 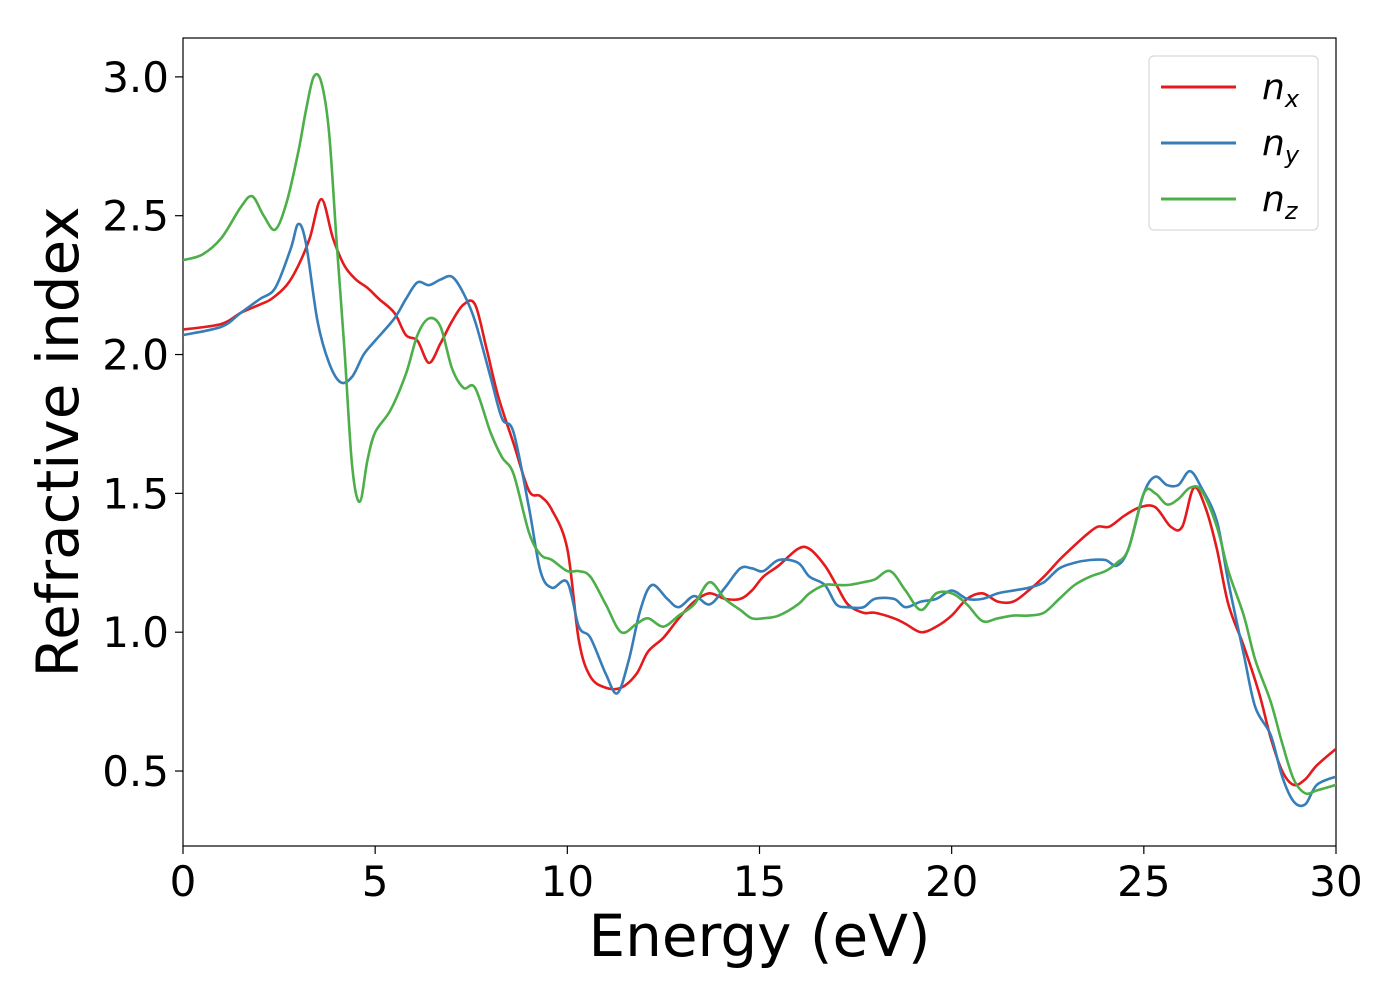 What do you see at coordinates (58, 441) in the screenshot?
I see `y-axis-label: Refractive index` at bounding box center [58, 441].